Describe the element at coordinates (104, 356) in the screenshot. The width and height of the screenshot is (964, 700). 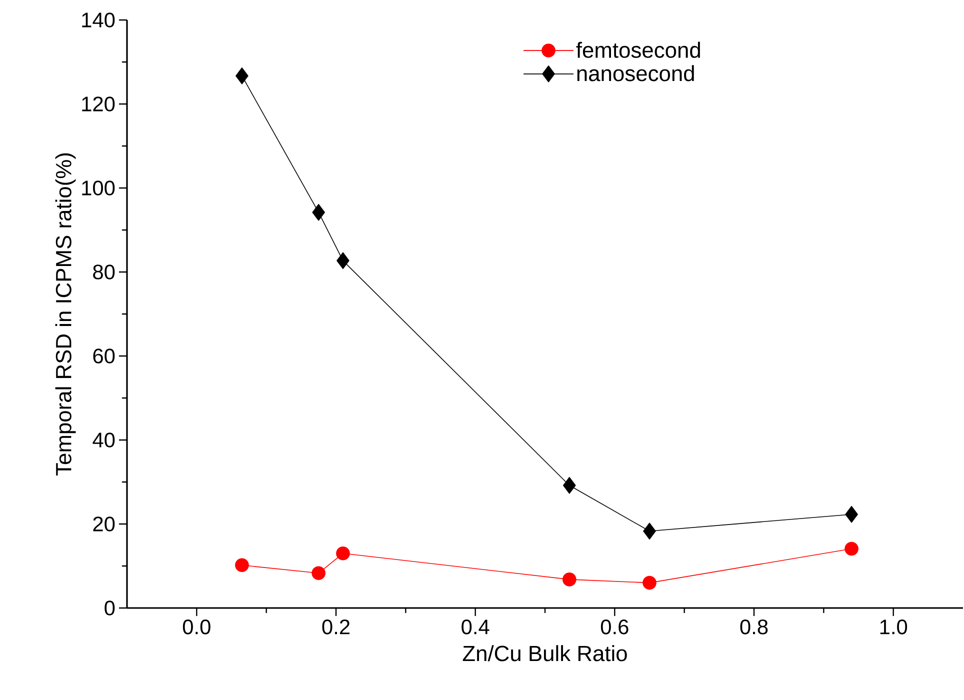
I see `y-tick-label: 60` at that location.